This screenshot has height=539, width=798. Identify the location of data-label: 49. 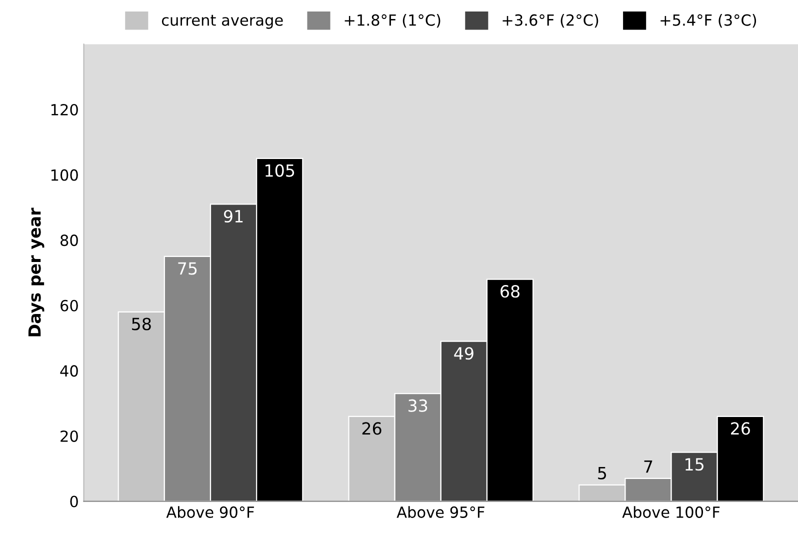
(464, 353).